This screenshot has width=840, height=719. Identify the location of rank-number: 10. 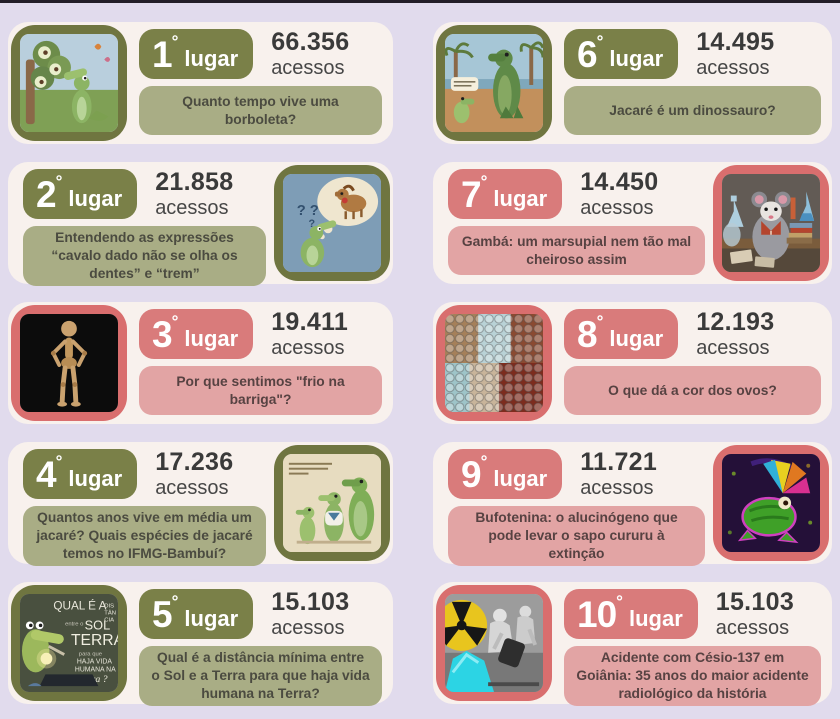
(597, 614).